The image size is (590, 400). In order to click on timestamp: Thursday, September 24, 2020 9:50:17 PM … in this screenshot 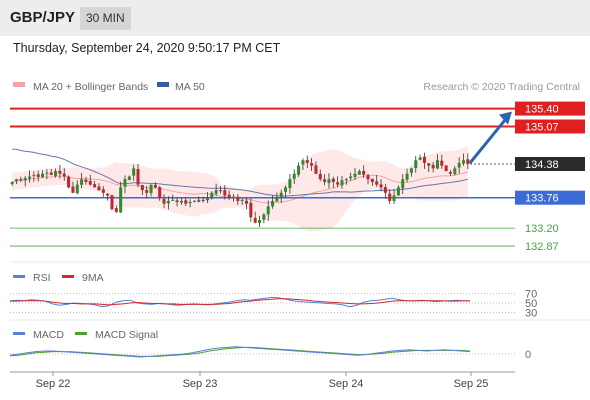, I will do `click(147, 48)`.